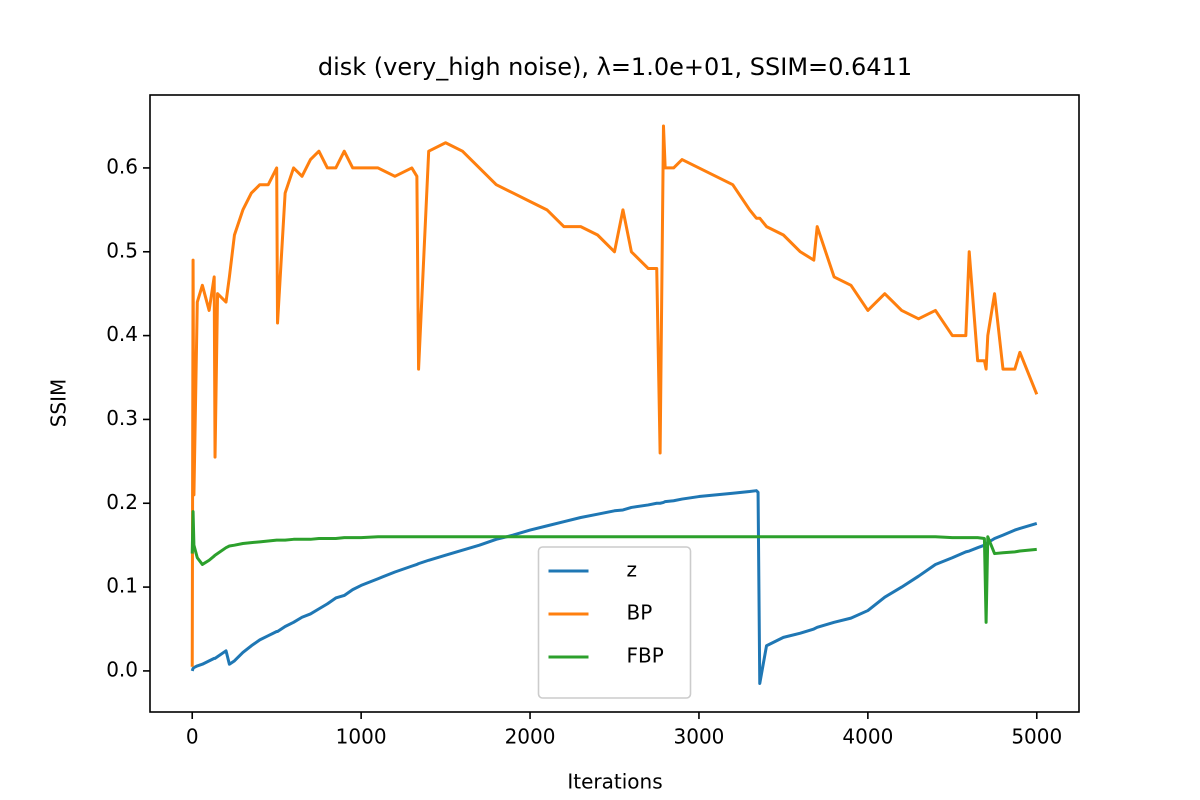 The width and height of the screenshot is (1200, 800). Describe the element at coordinates (122, 250) in the screenshot. I see `y-tick-label: 0.5` at that location.